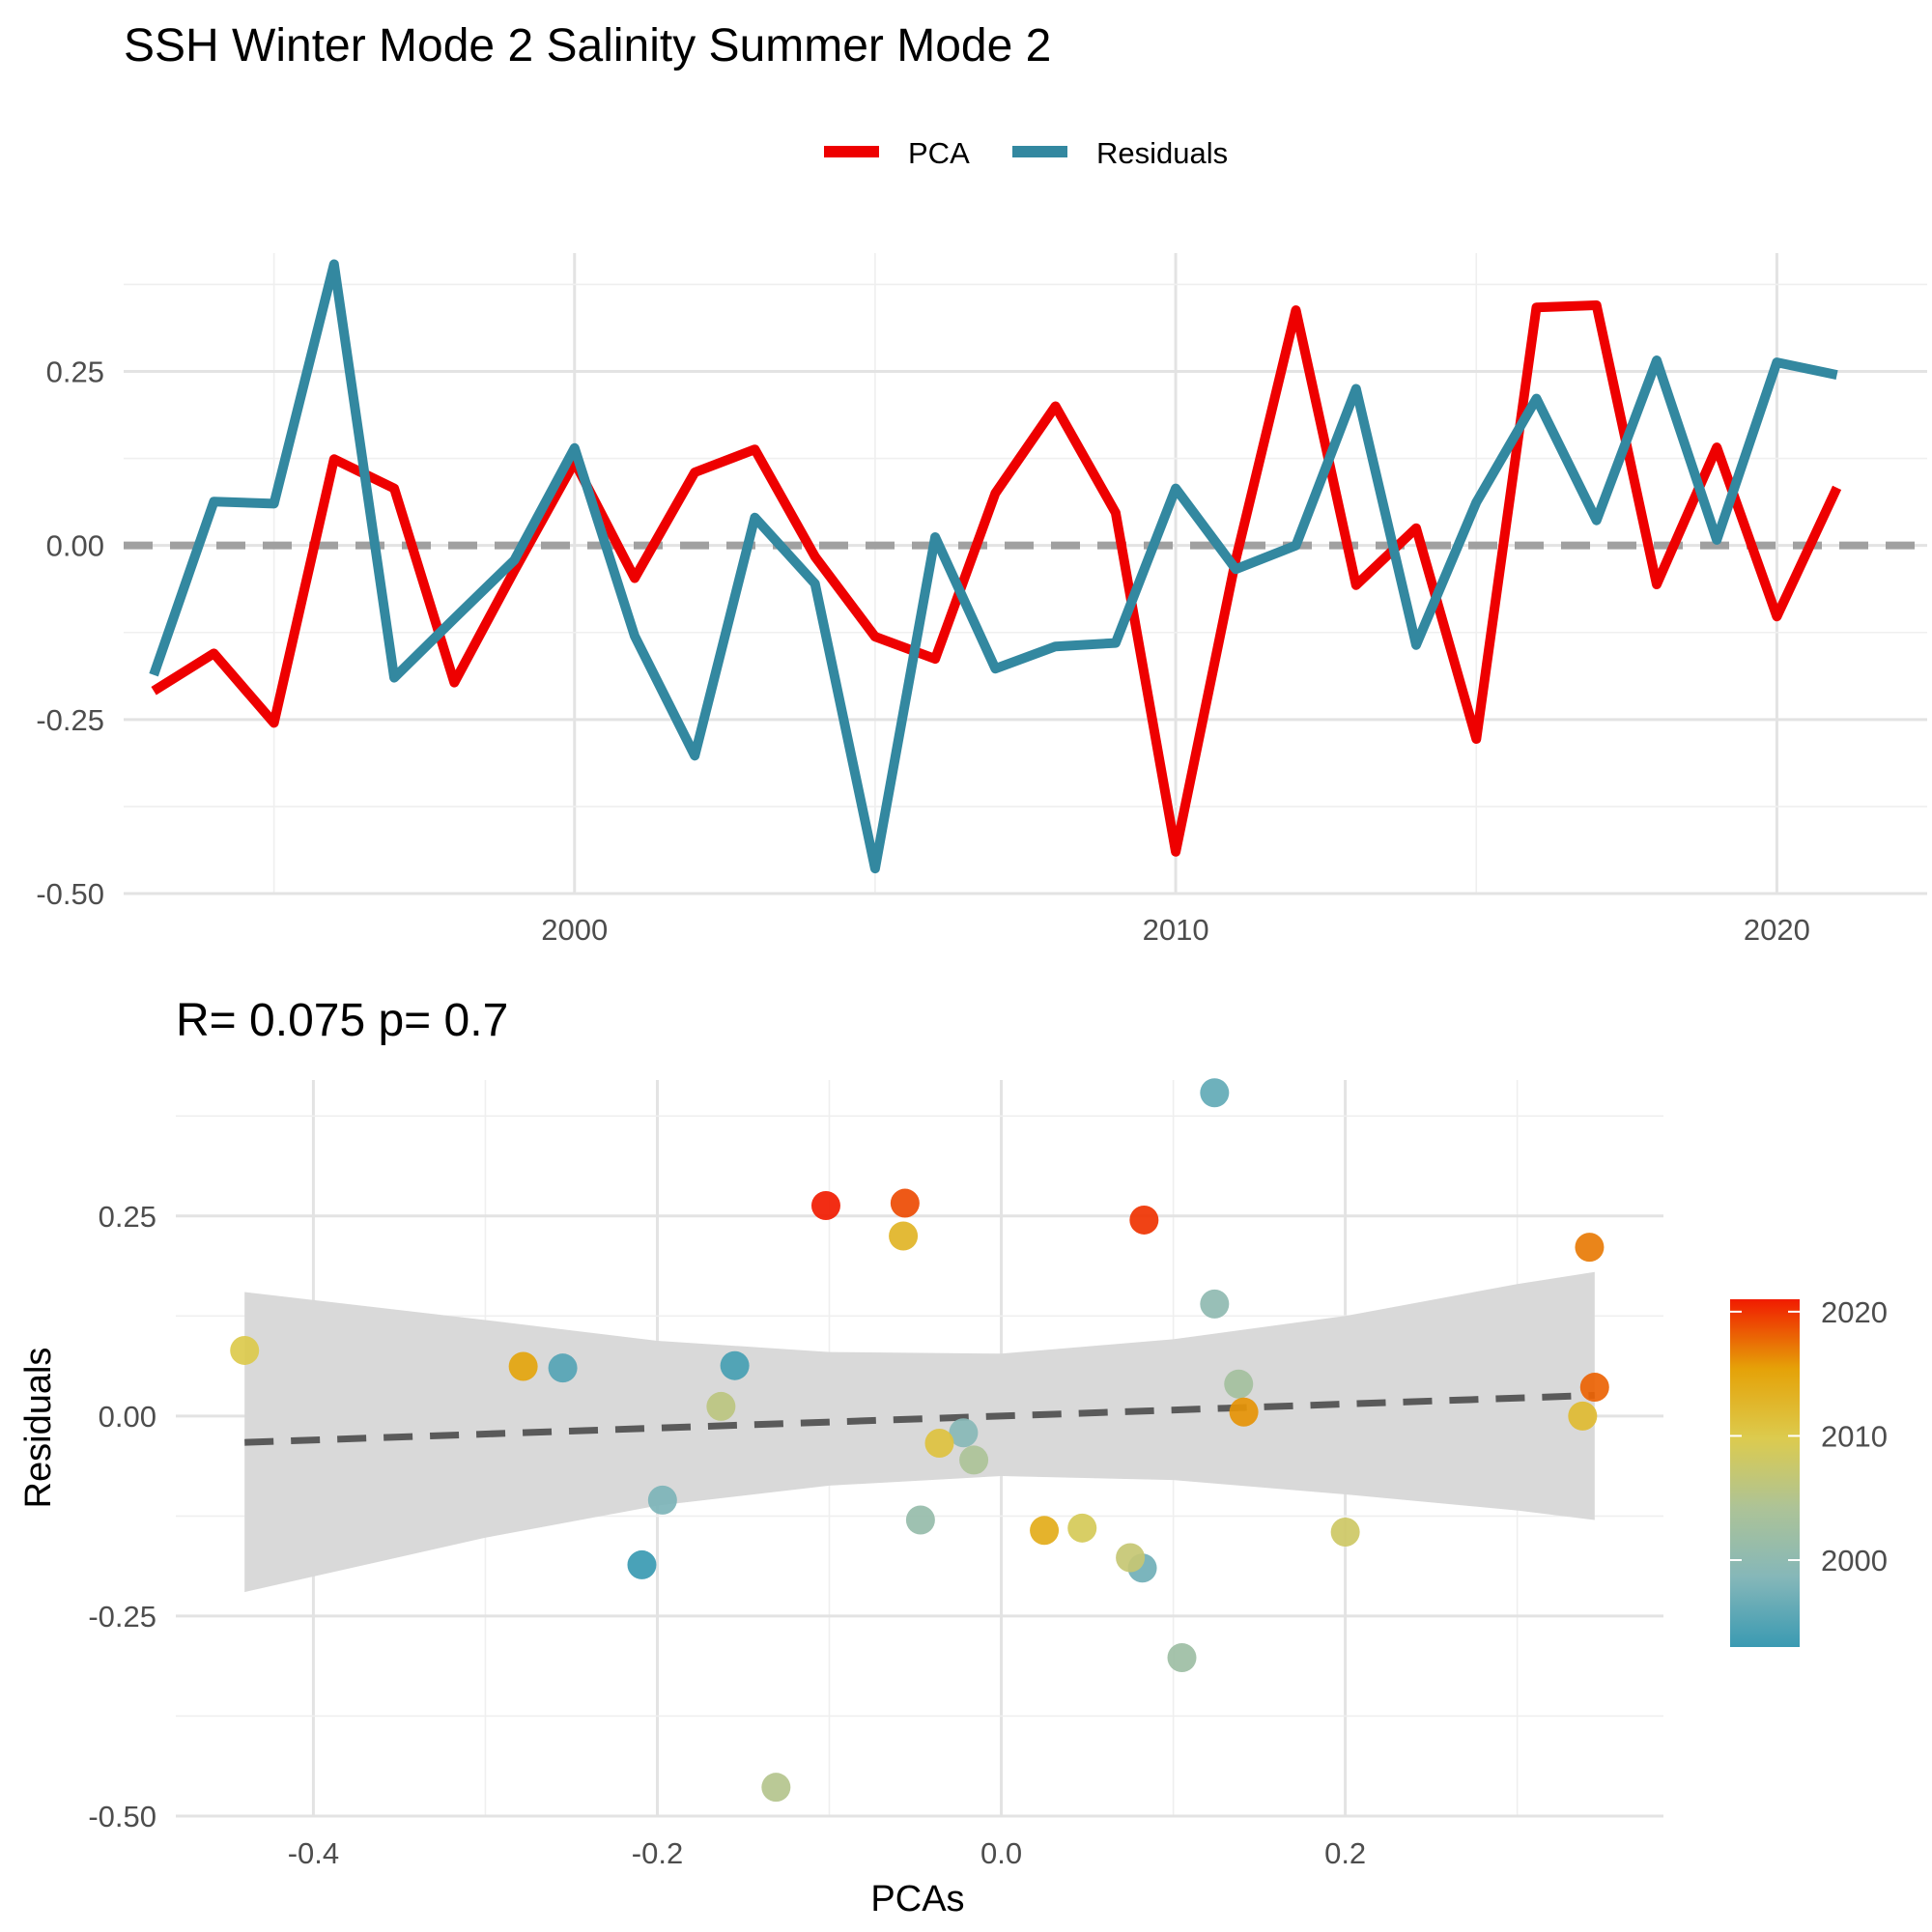 The height and width of the screenshot is (1932, 1932). What do you see at coordinates (1854, 1560) in the screenshot?
I see `colorbar-tick-label: 2000` at bounding box center [1854, 1560].